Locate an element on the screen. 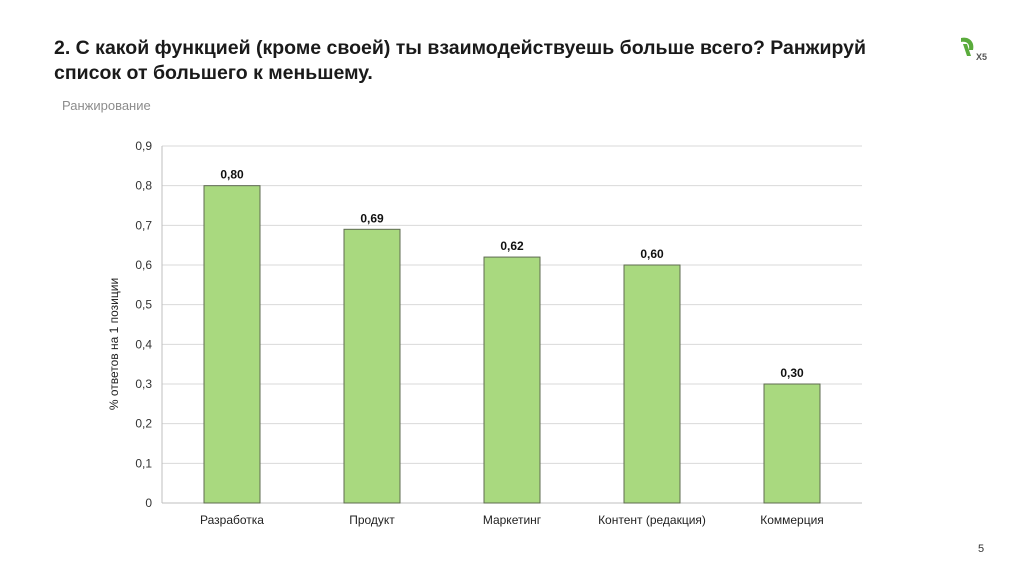 This screenshot has height=574, width=1024. data-label: 0,30 is located at coordinates (792, 373).